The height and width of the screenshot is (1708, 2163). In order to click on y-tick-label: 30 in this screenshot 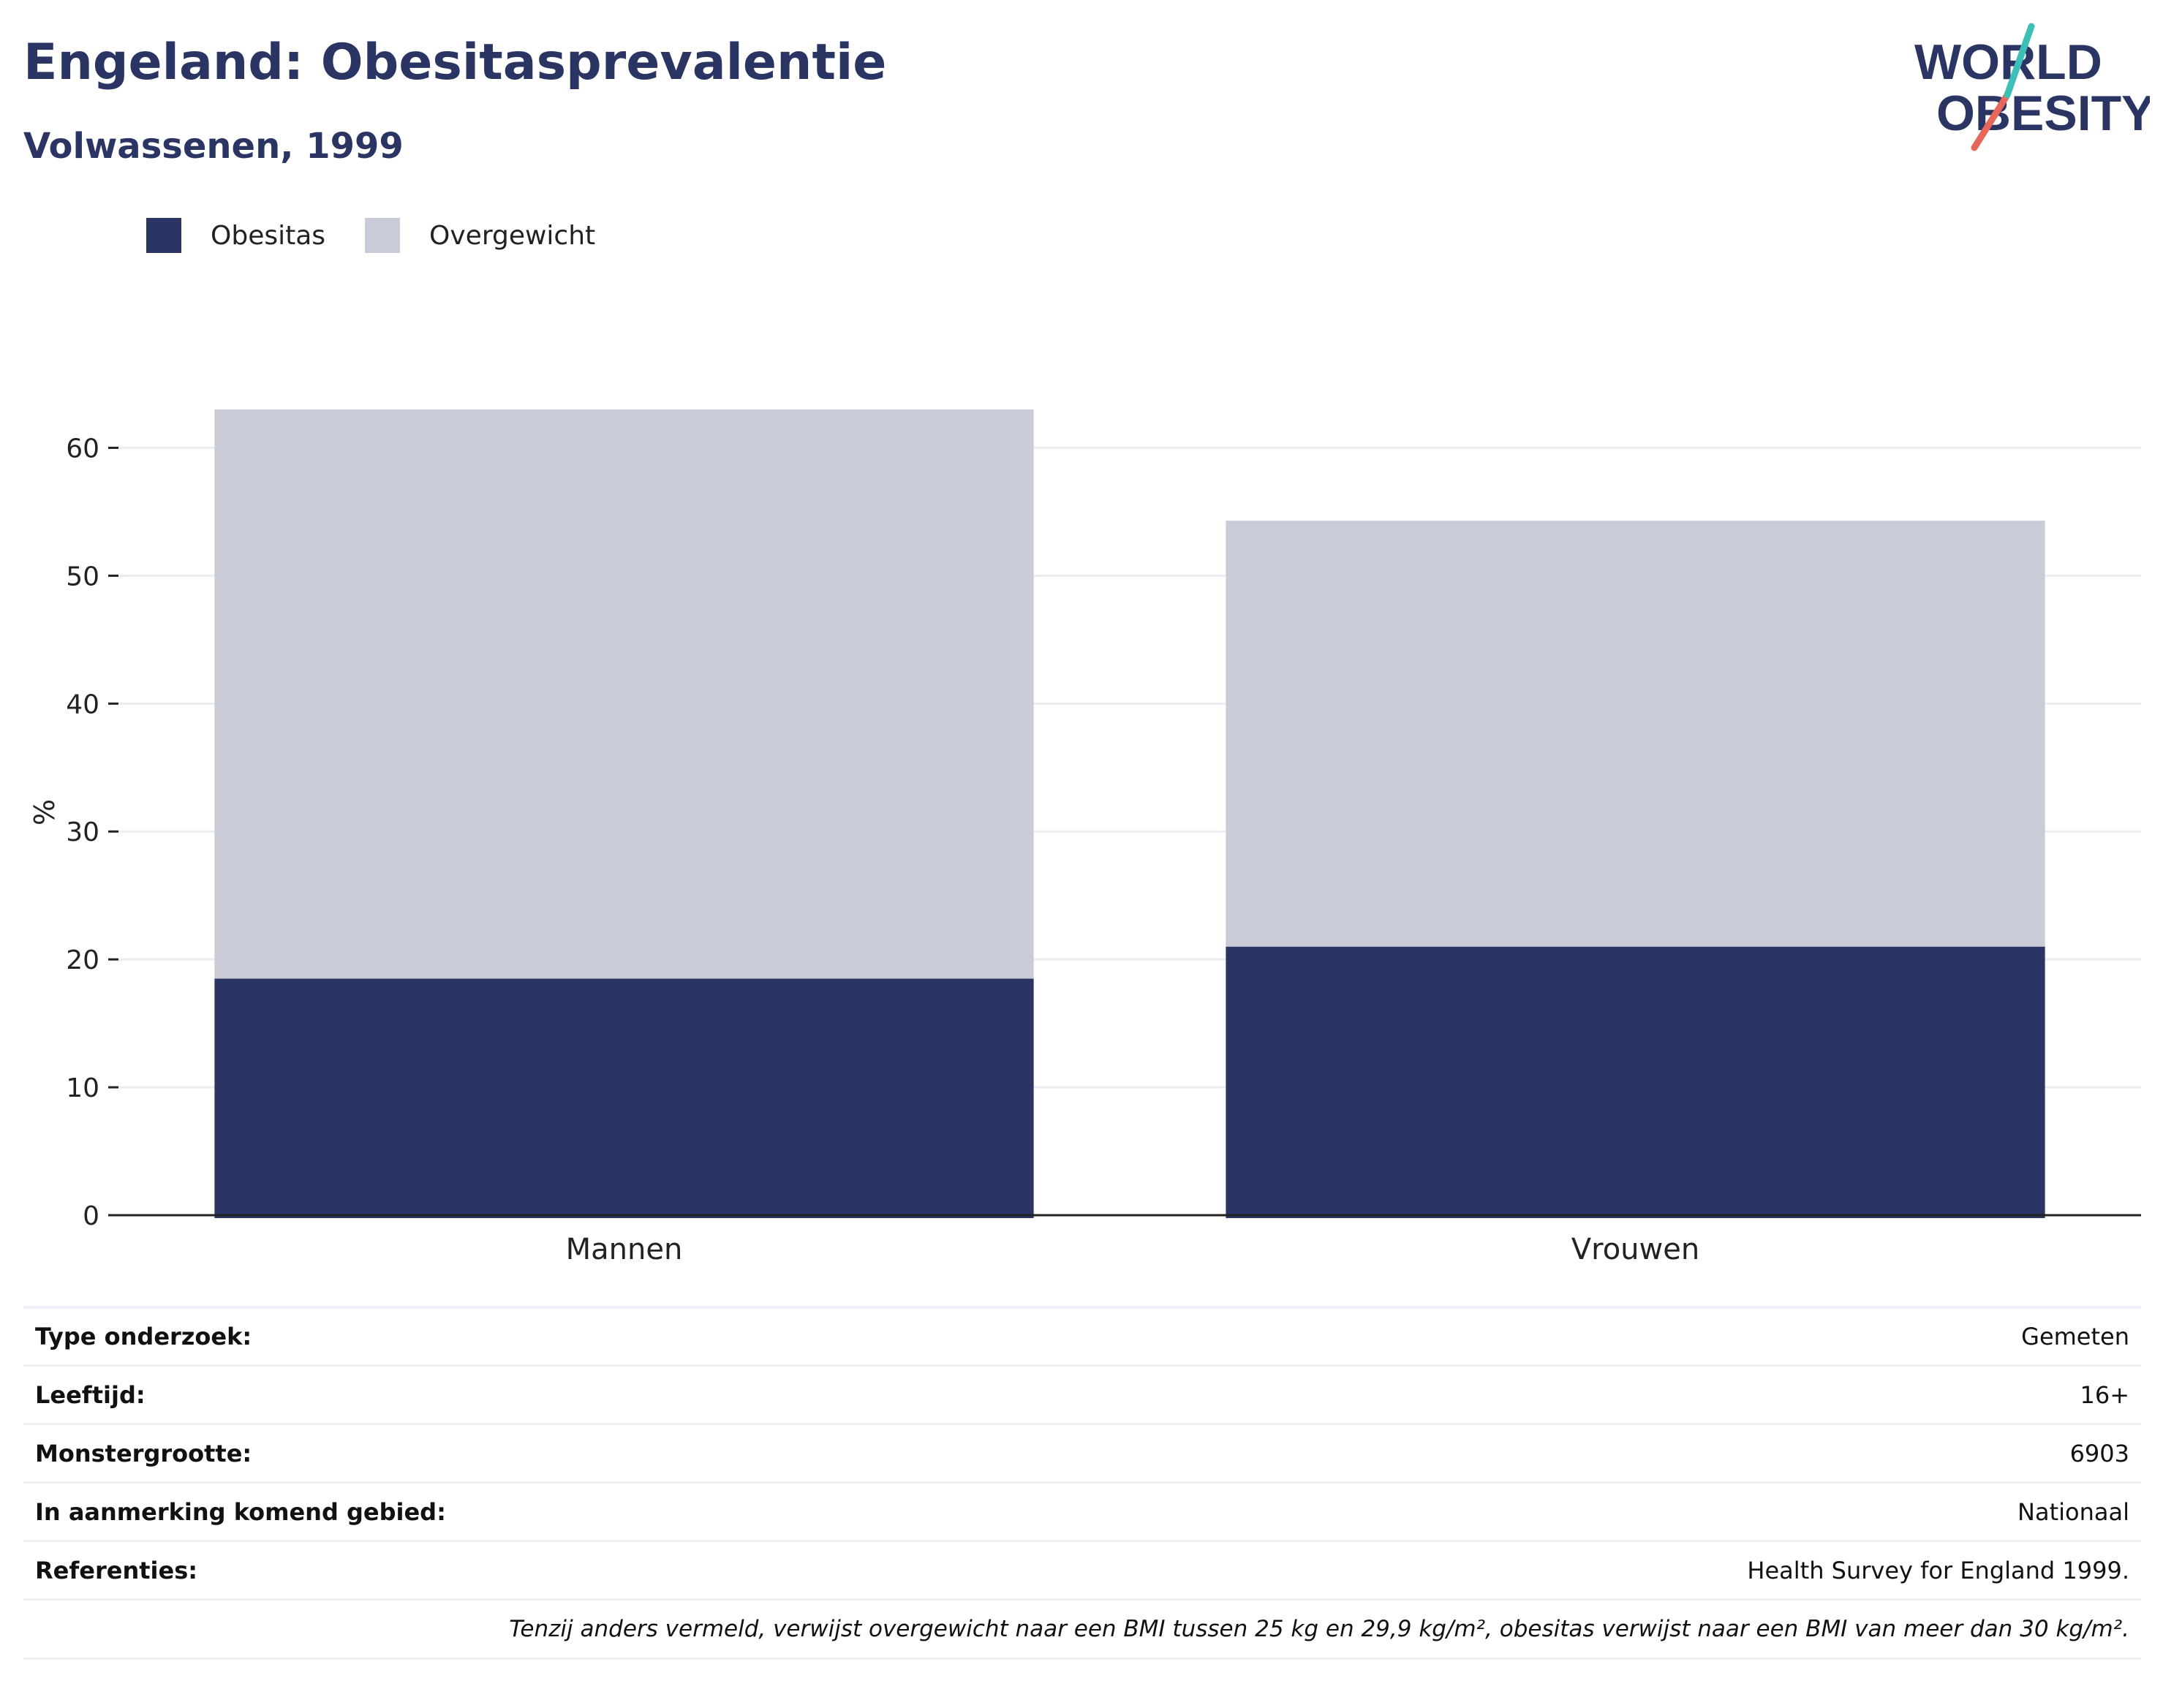, I will do `click(82, 832)`.